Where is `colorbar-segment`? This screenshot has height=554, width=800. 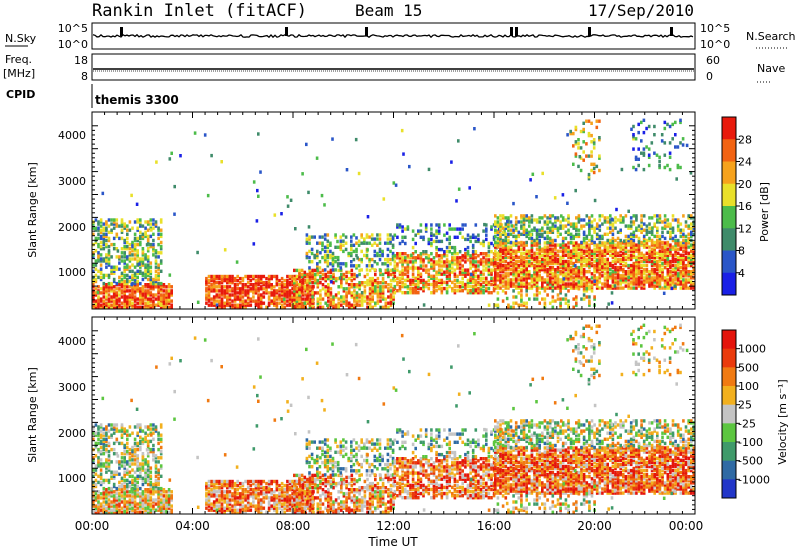 colorbar-segment is located at coordinates (729, 150).